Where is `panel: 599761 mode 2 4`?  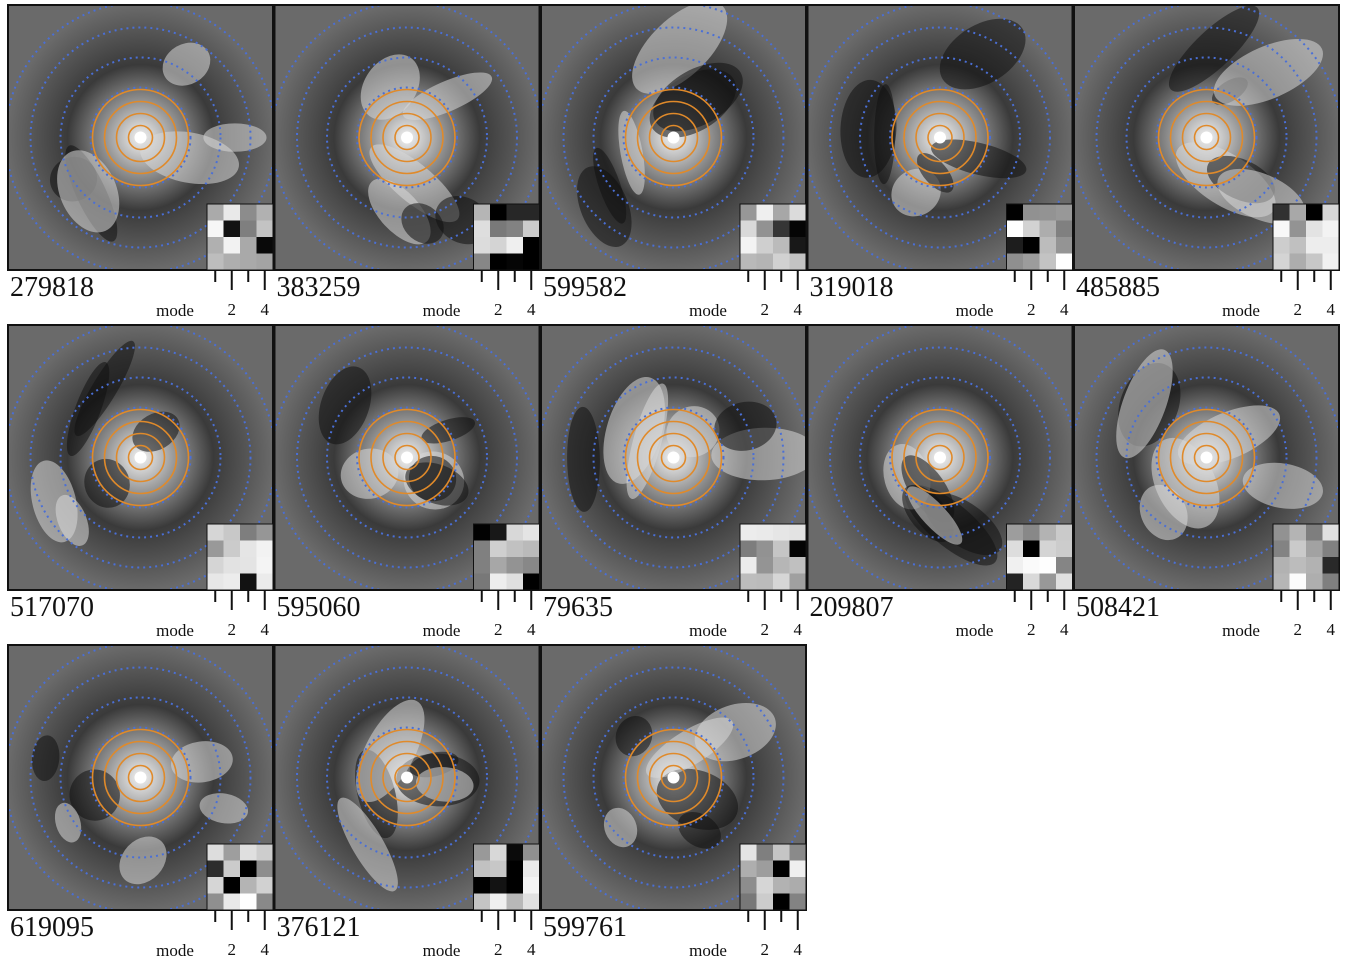
panel: 599761 mode 2 4 is located at coordinates (673, 802).